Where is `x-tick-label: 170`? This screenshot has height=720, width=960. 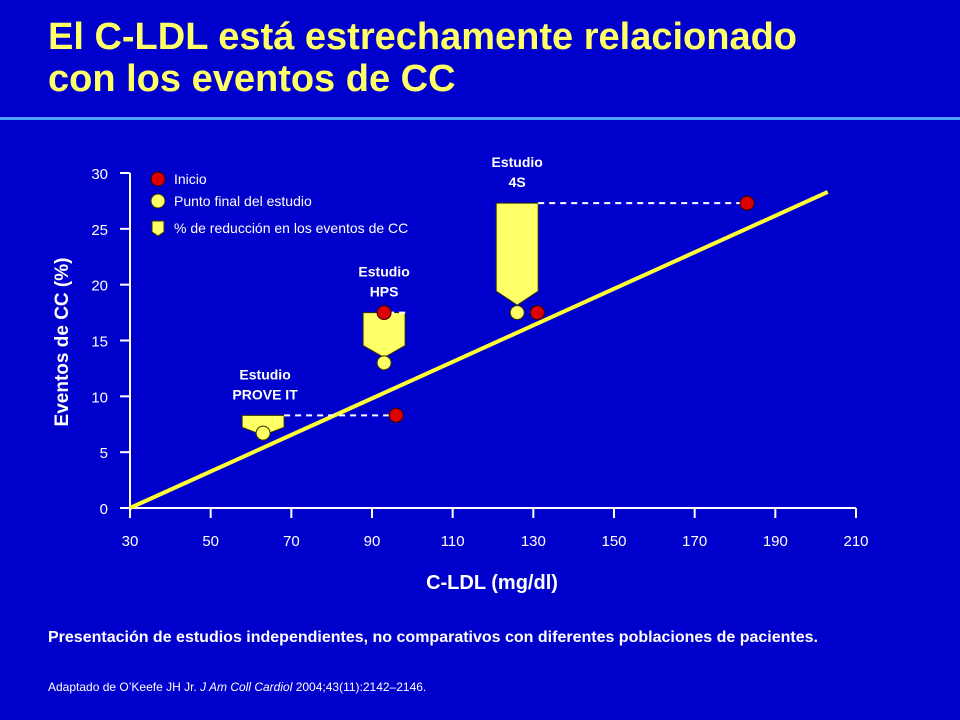
x-tick-label: 170 is located at coordinates (694, 541).